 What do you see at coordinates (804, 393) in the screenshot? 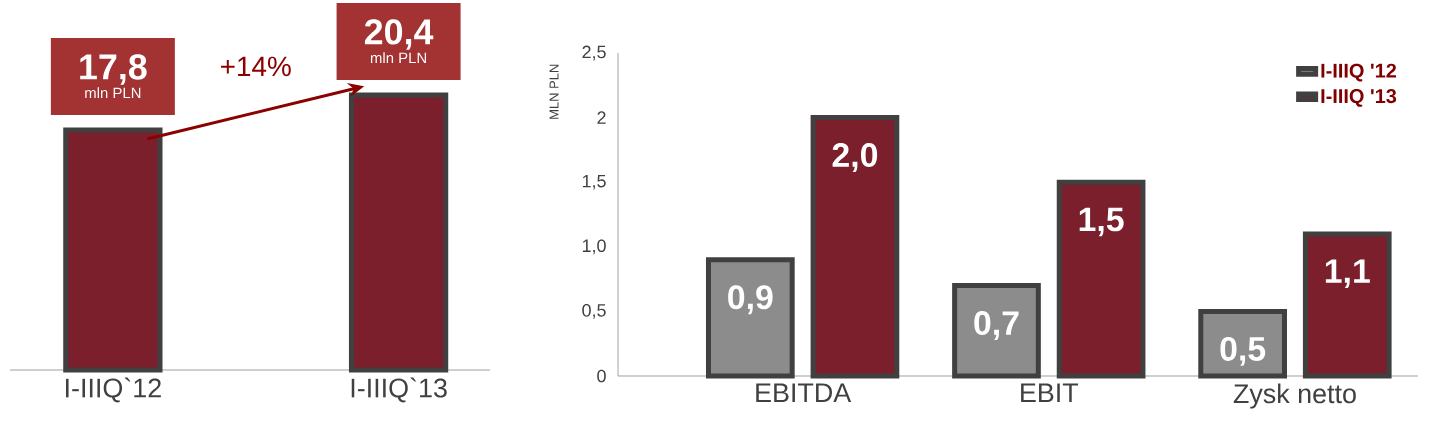
I see `x-tick-label: EBITDA` at bounding box center [804, 393].